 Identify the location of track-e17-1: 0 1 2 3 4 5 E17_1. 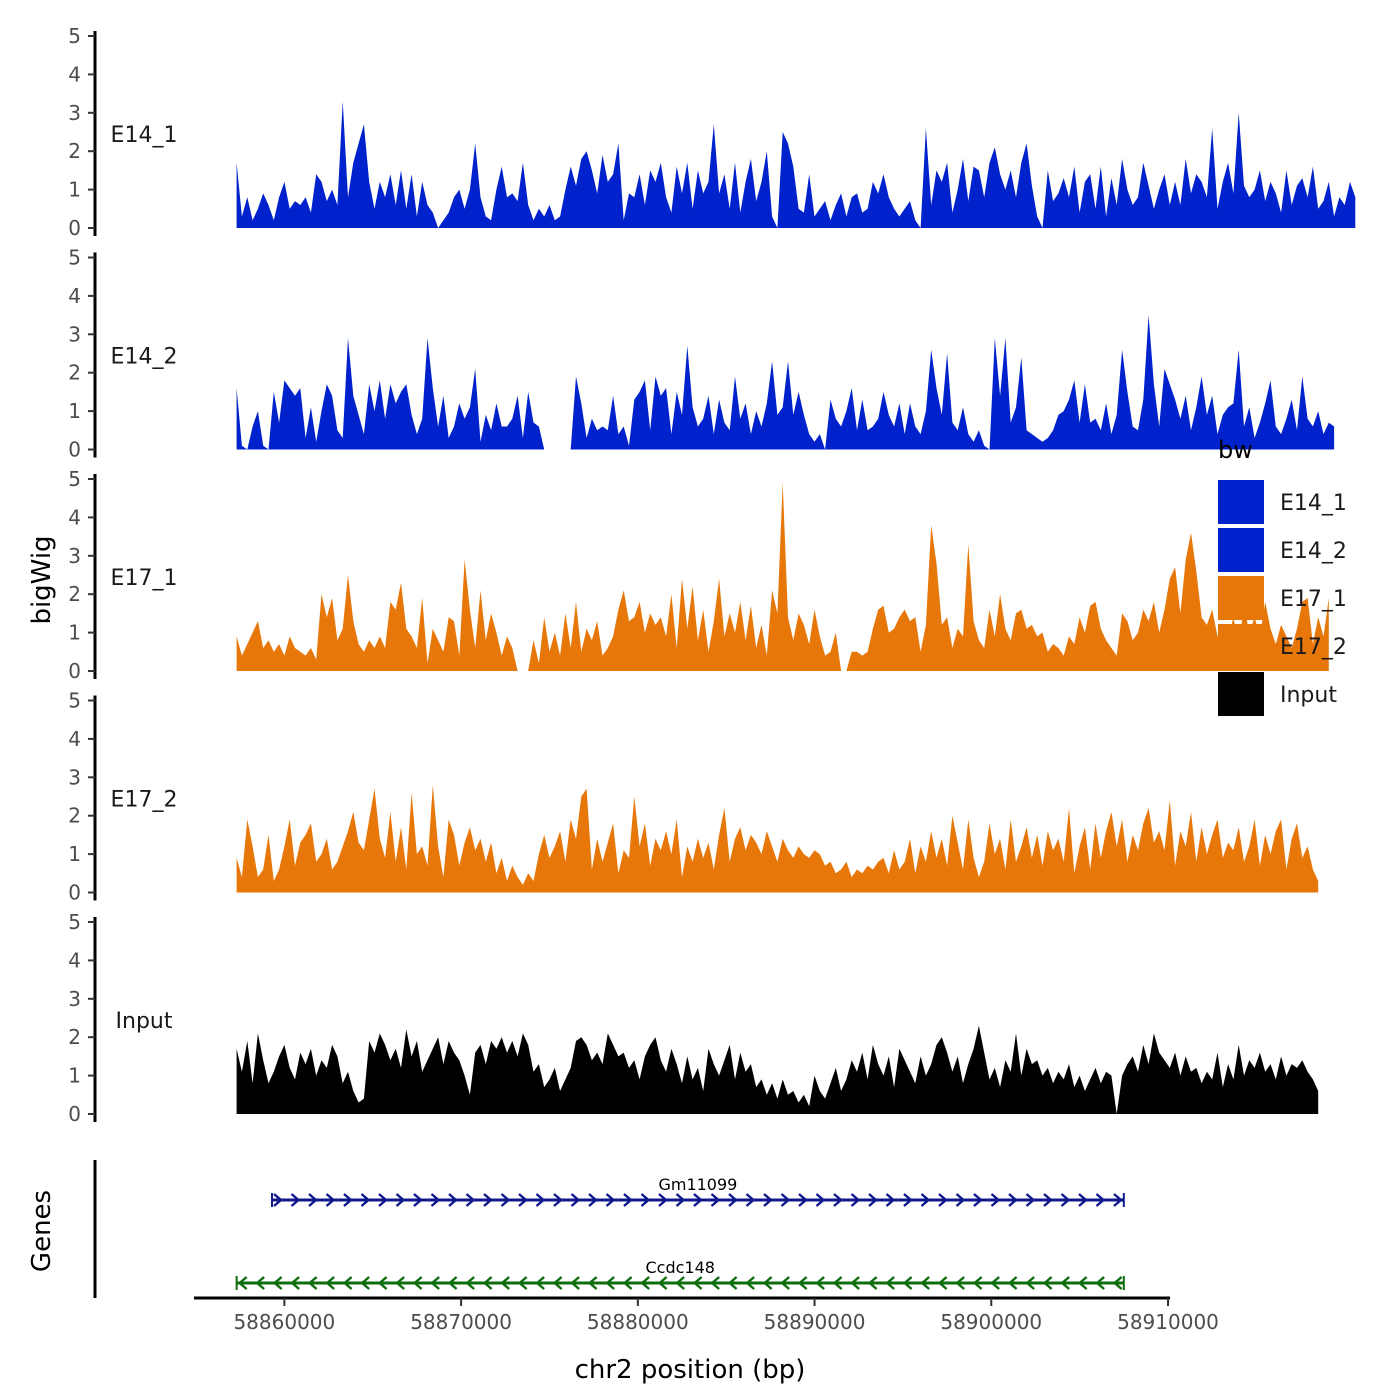
(698, 575).